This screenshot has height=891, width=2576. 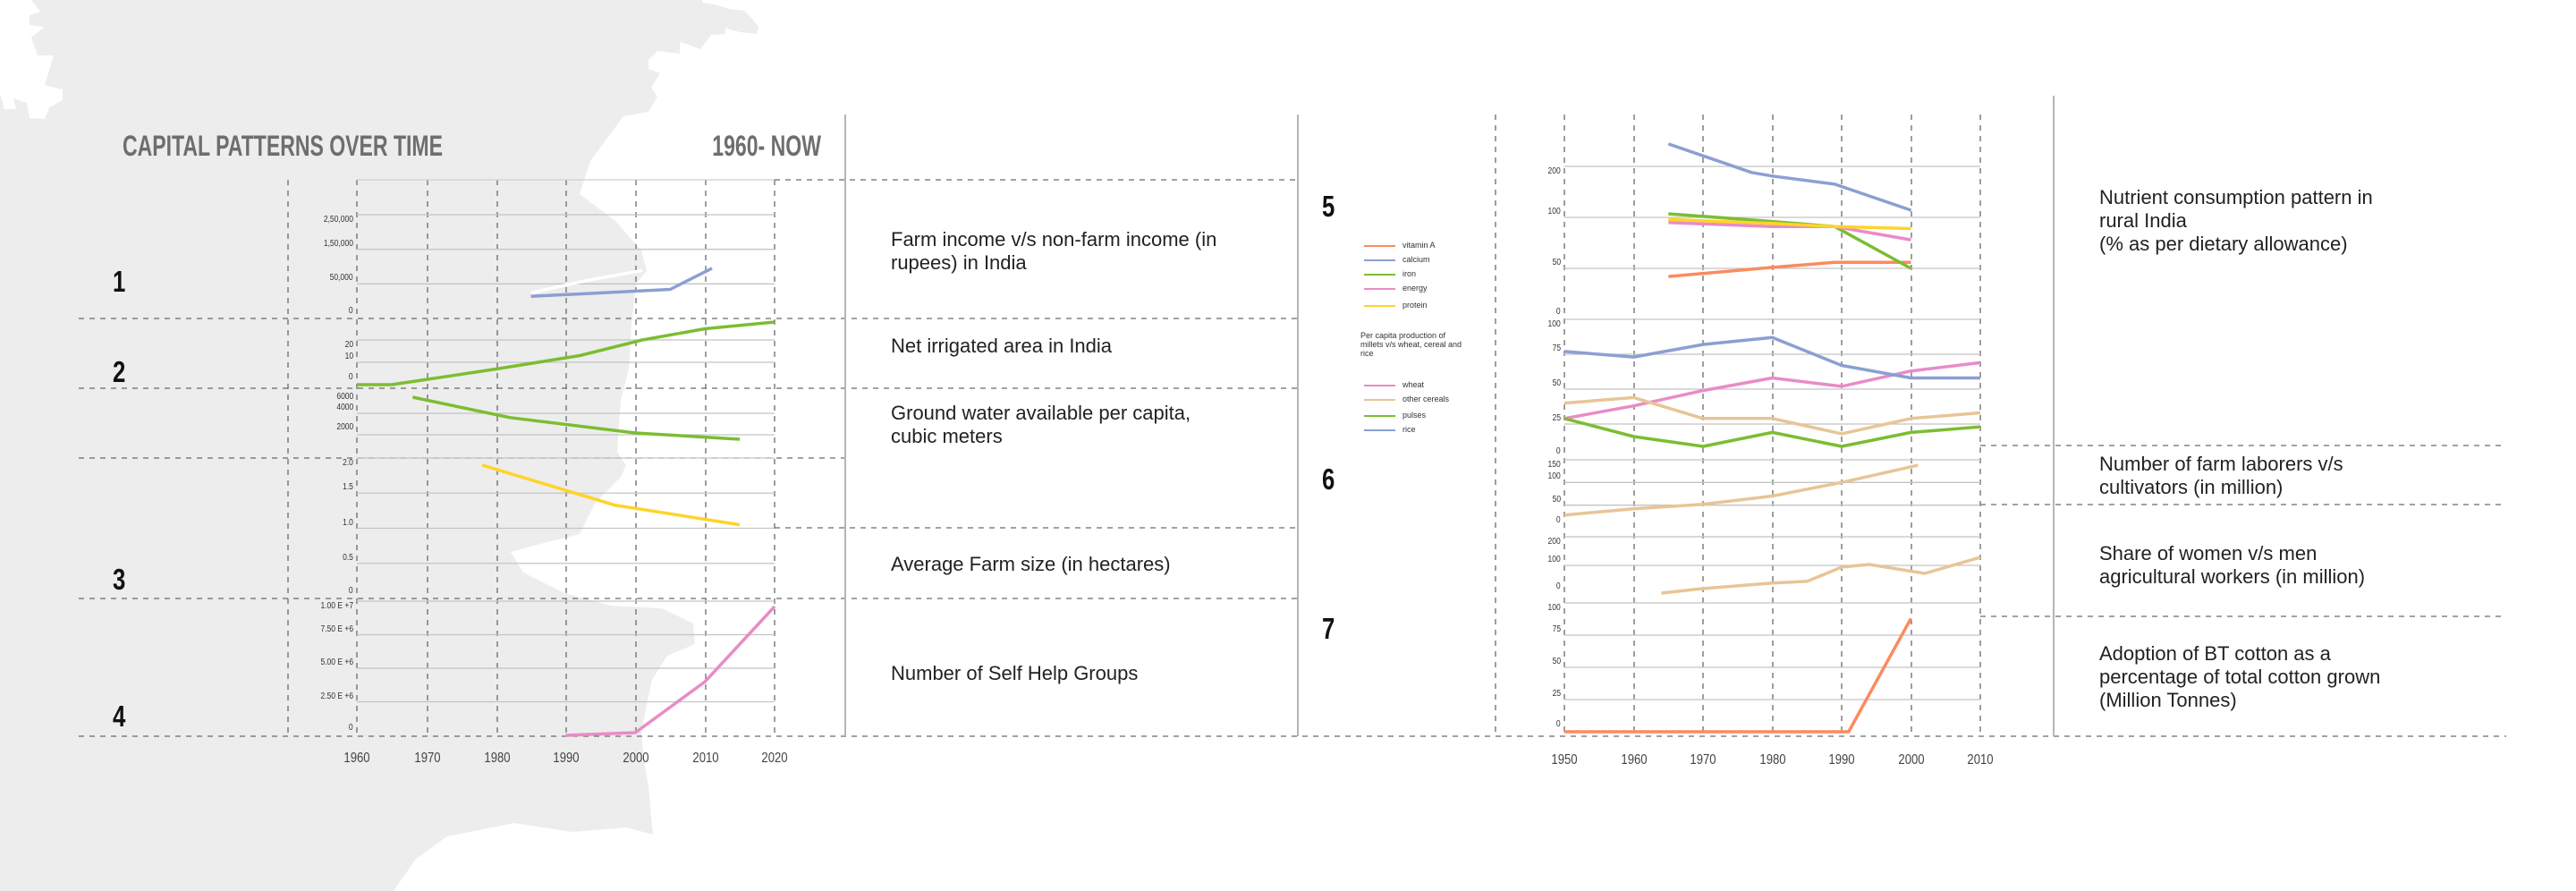 What do you see at coordinates (1426, 399) in the screenshot?
I see `legend-label: other cereals` at bounding box center [1426, 399].